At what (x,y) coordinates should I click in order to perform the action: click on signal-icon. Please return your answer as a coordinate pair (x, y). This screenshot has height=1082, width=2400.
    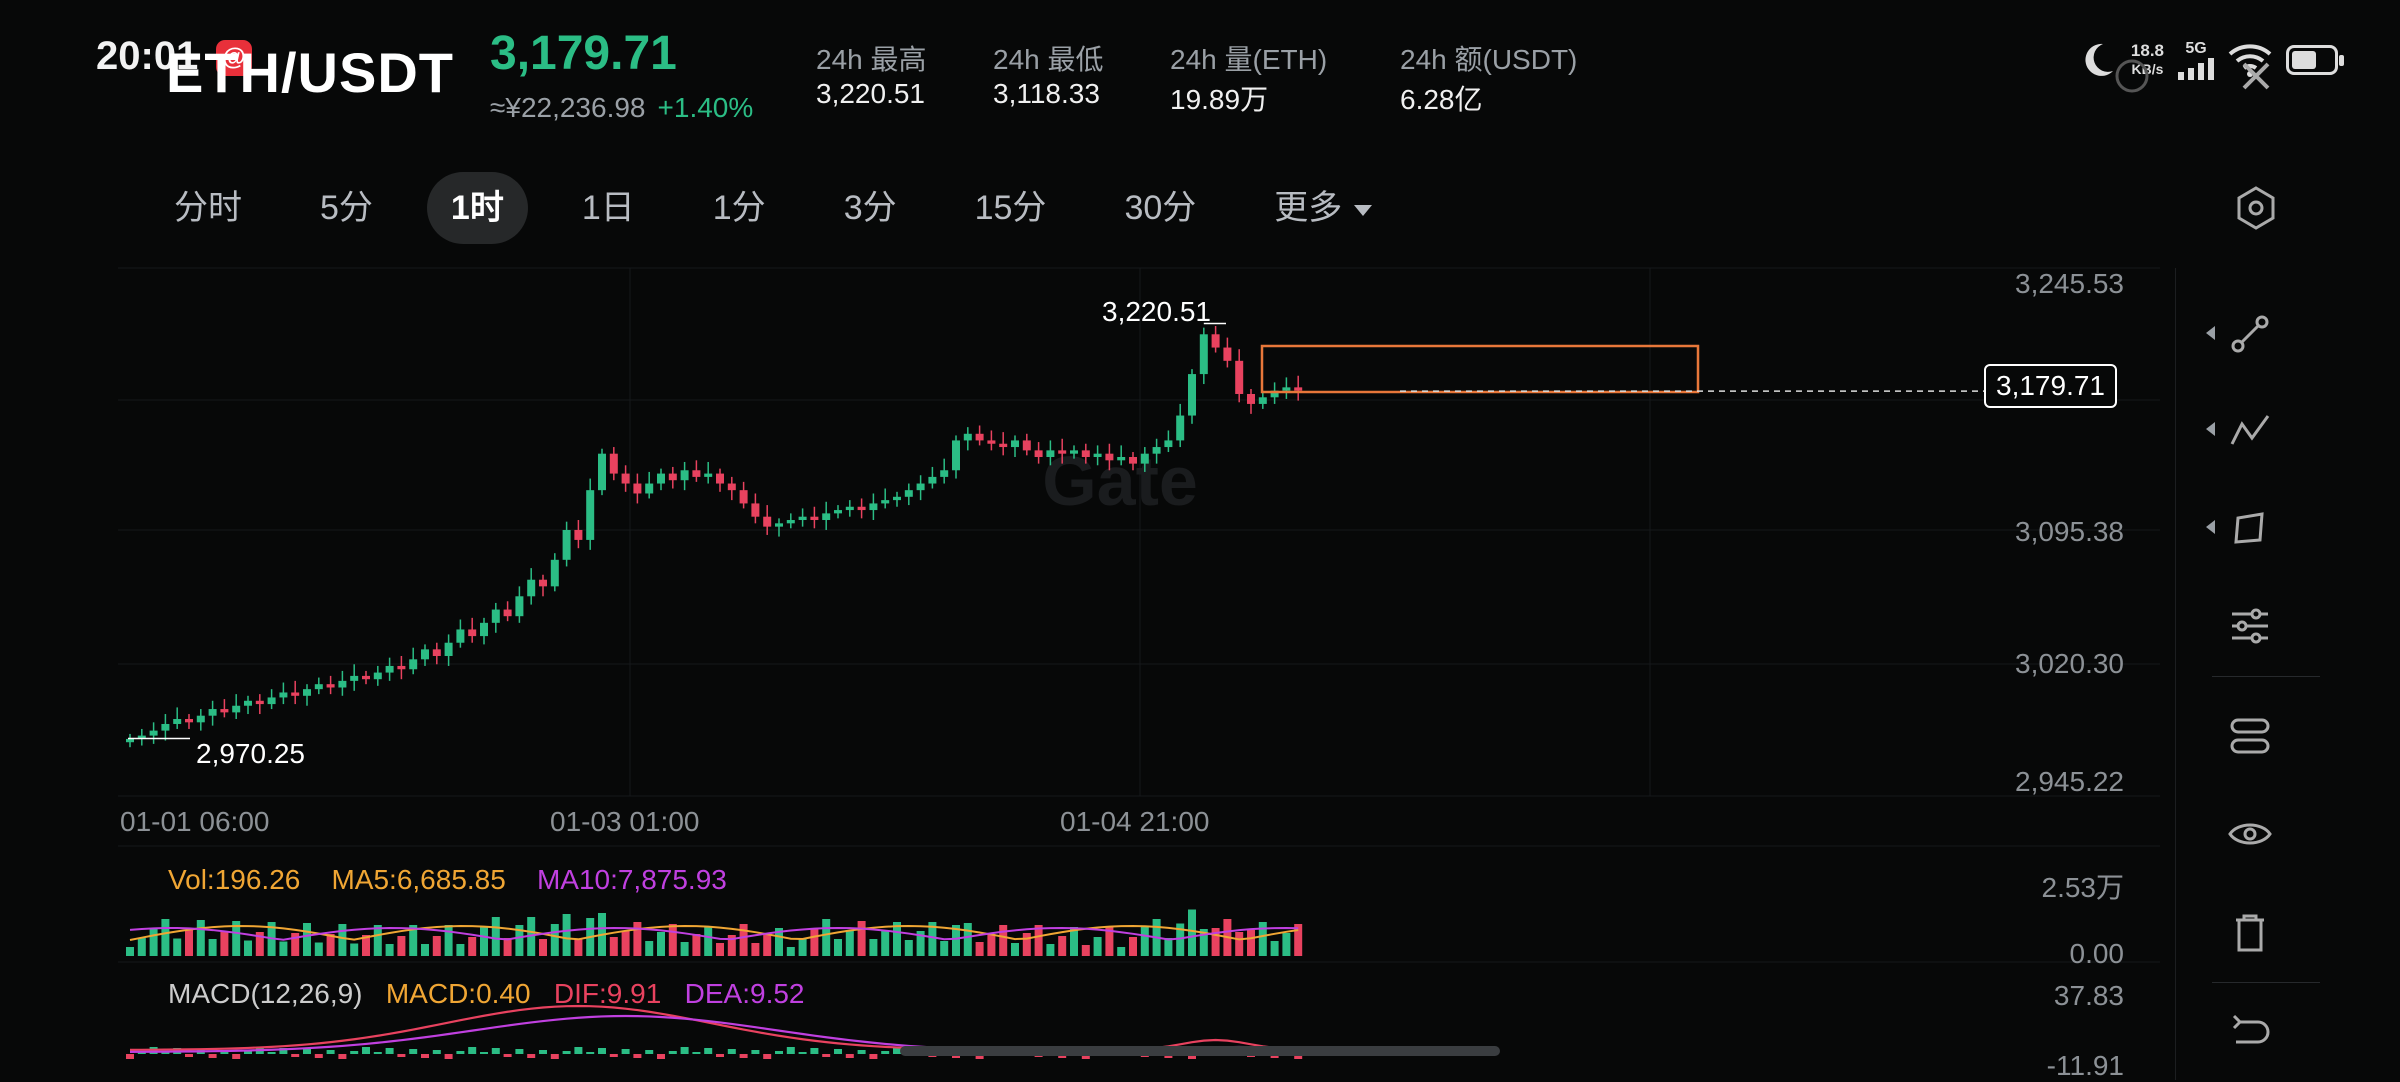
    Looking at the image, I should click on (2196, 69).